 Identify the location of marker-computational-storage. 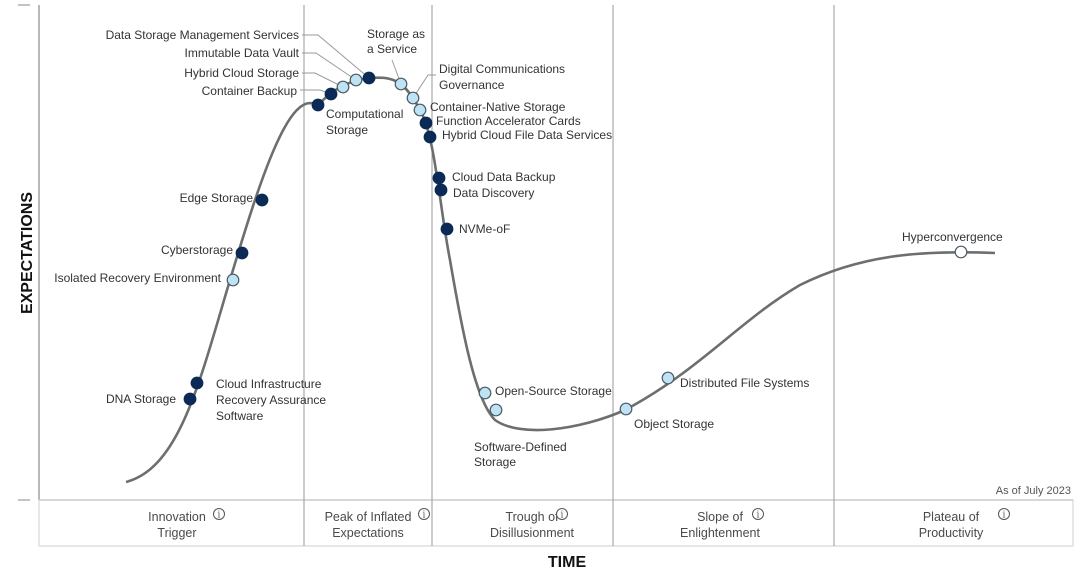
(318, 105).